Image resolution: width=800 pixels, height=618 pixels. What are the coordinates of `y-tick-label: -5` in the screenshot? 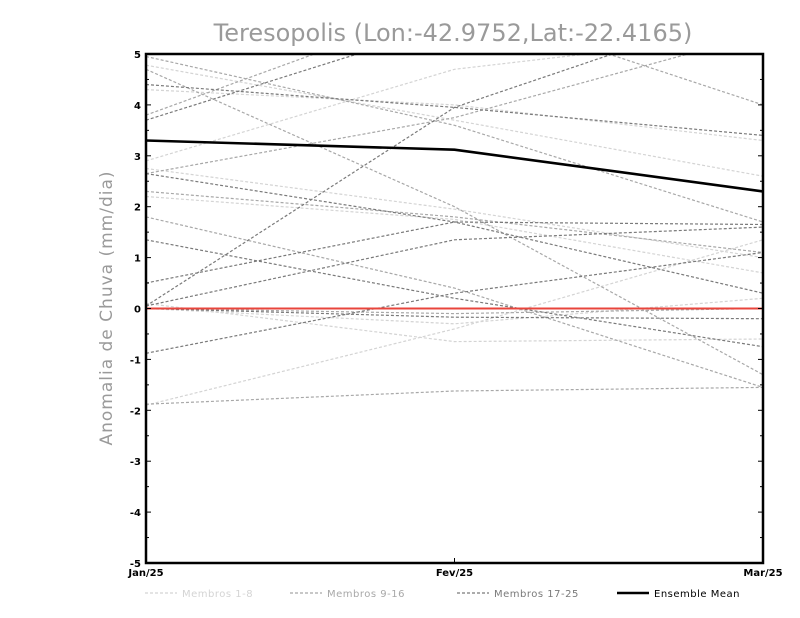 It's located at (135, 564).